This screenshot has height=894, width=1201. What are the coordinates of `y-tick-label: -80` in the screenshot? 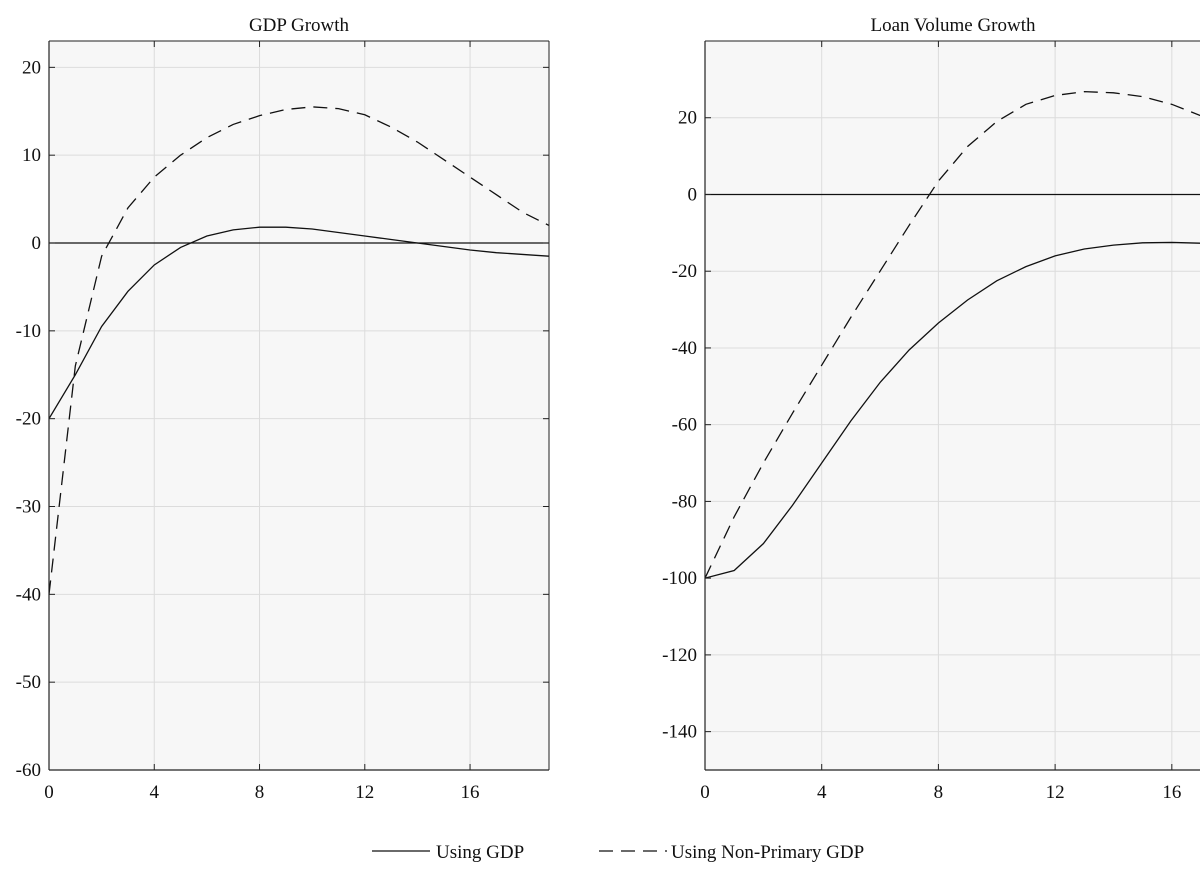 It's located at (684, 501).